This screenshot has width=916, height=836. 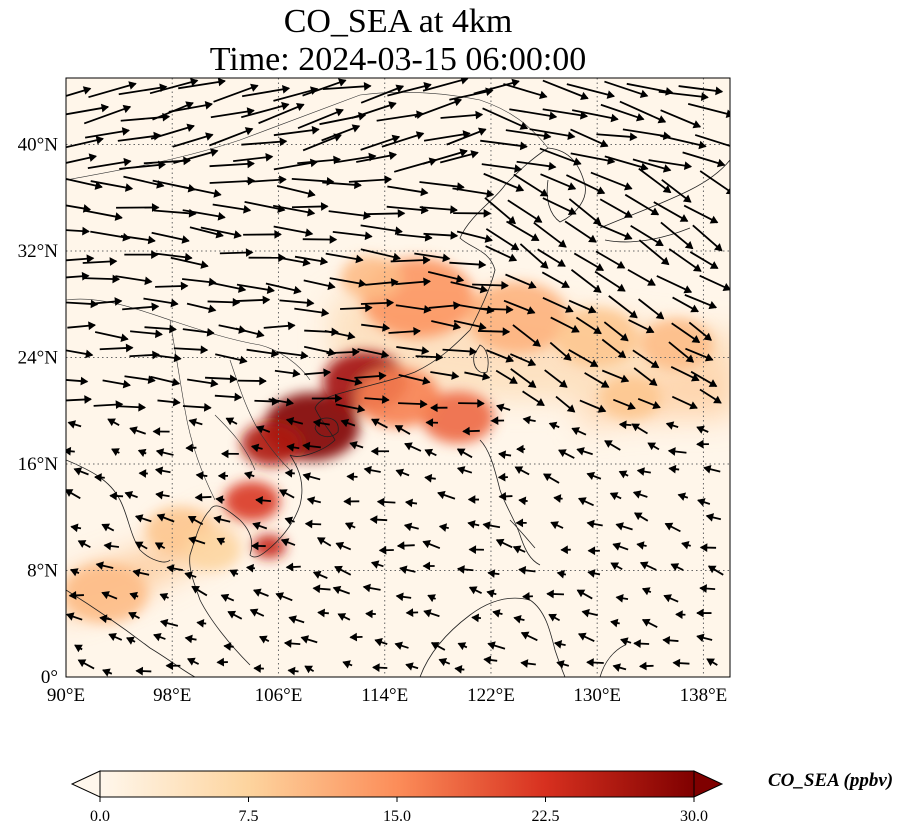 What do you see at coordinates (172, 695) in the screenshot?
I see `lon-tick-label: 98°E` at bounding box center [172, 695].